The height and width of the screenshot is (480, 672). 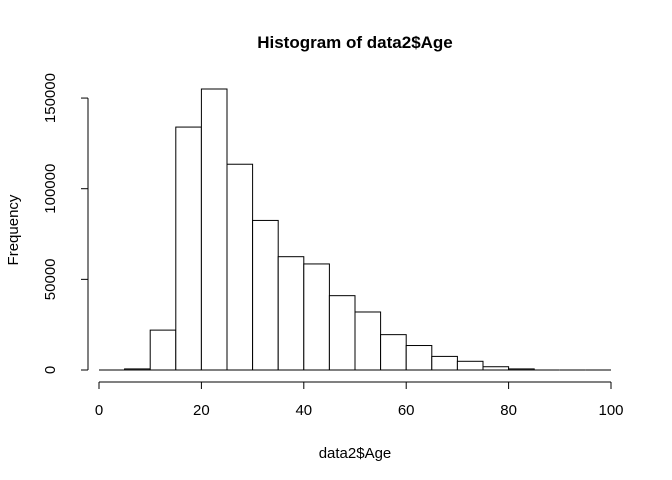 What do you see at coordinates (13, 229) in the screenshot?
I see `y-axis-label: Frequency` at bounding box center [13, 229].